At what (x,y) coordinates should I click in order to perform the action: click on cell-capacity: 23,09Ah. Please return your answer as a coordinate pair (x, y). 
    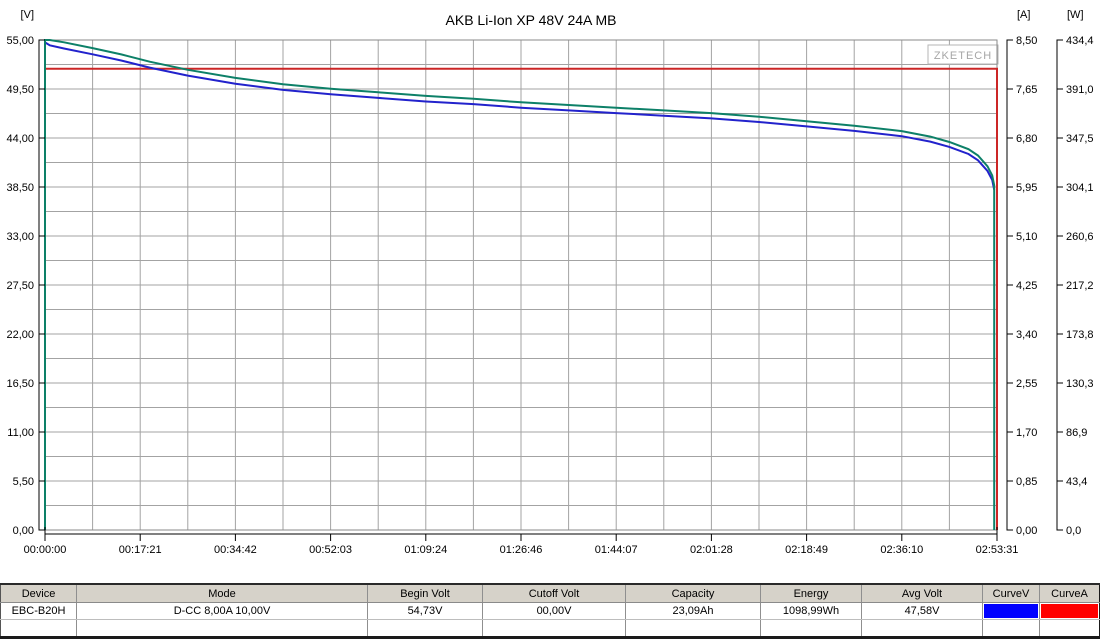
    Looking at the image, I should click on (693, 611).